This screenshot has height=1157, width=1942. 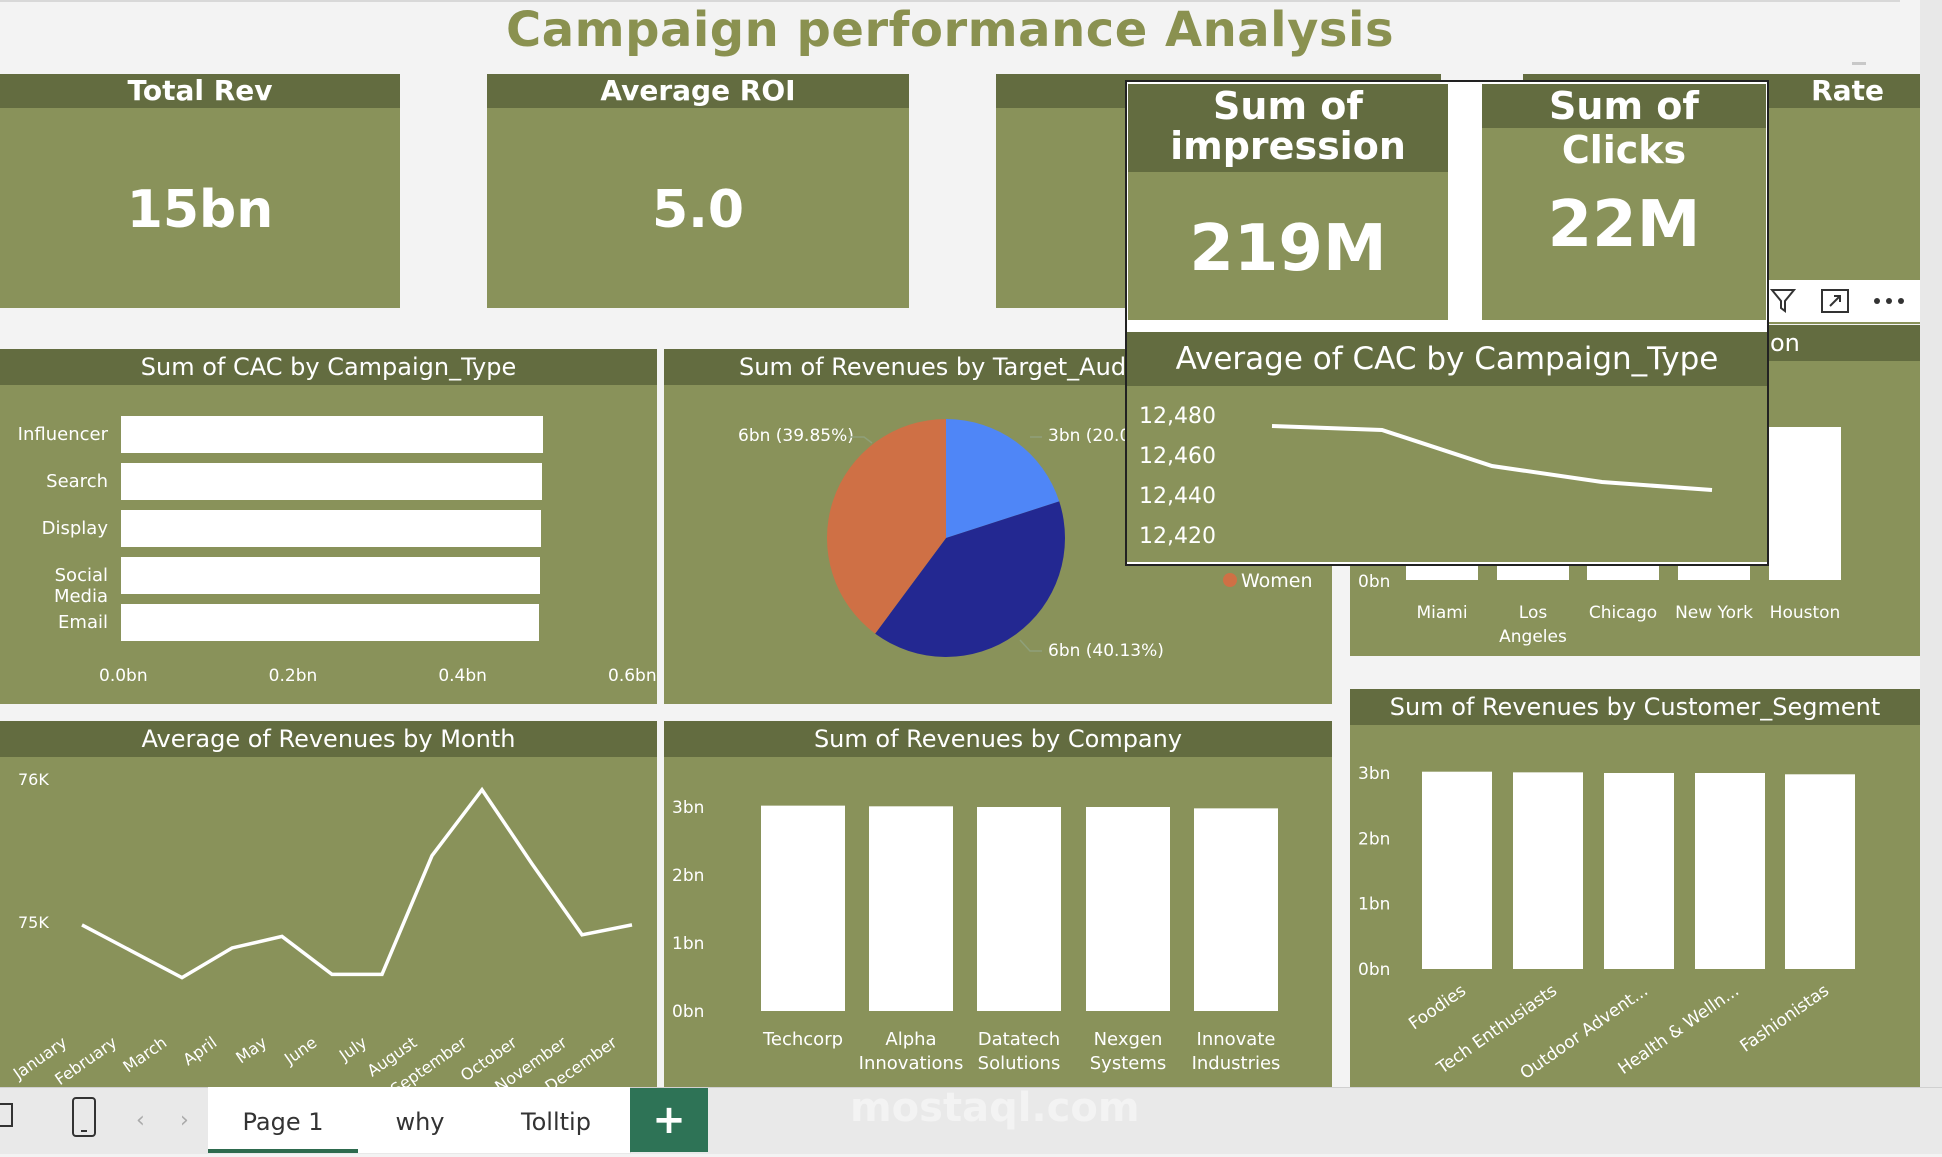 I want to click on category-label: Systems, so click(x=1128, y=1063).